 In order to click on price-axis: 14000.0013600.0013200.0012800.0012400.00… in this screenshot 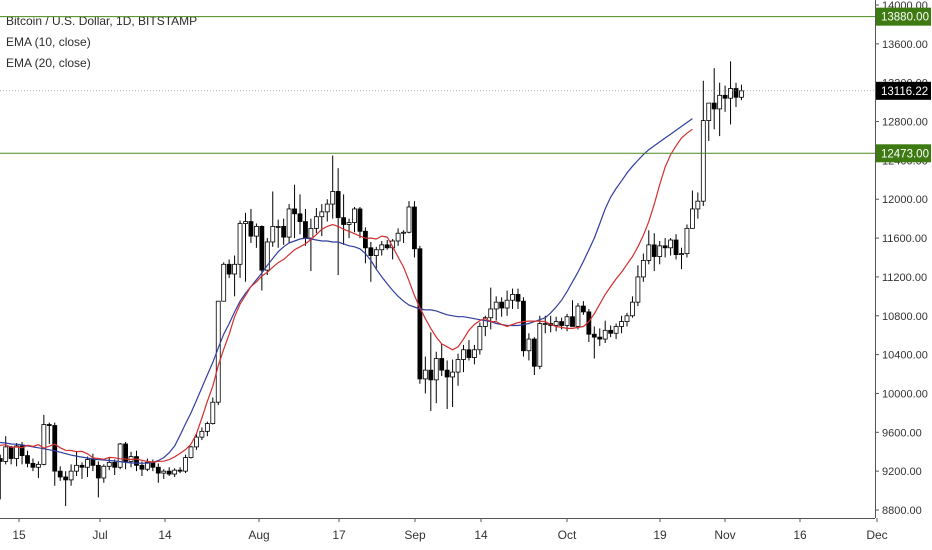, I will do `click(903, 275)`.